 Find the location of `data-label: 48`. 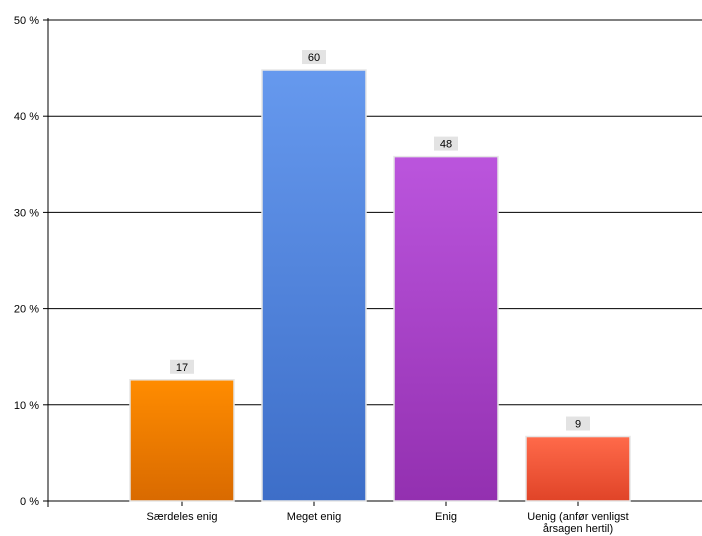

data-label: 48 is located at coordinates (446, 145).